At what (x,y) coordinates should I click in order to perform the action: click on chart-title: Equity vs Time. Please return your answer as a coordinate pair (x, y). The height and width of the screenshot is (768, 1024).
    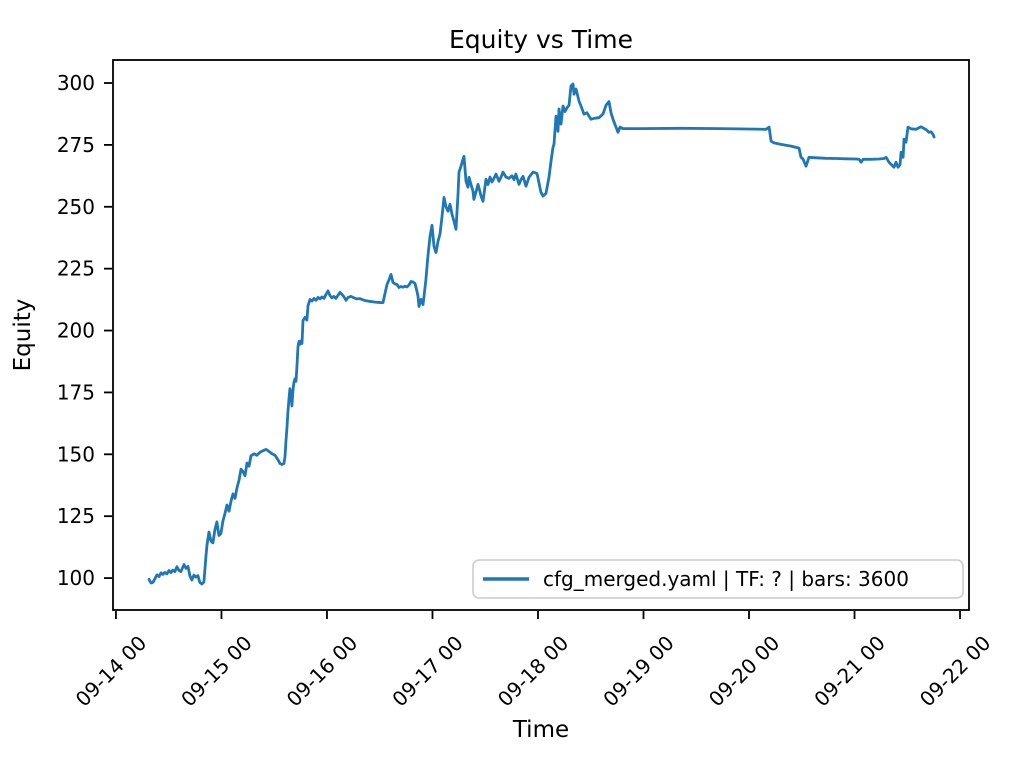
    Looking at the image, I should click on (541, 39).